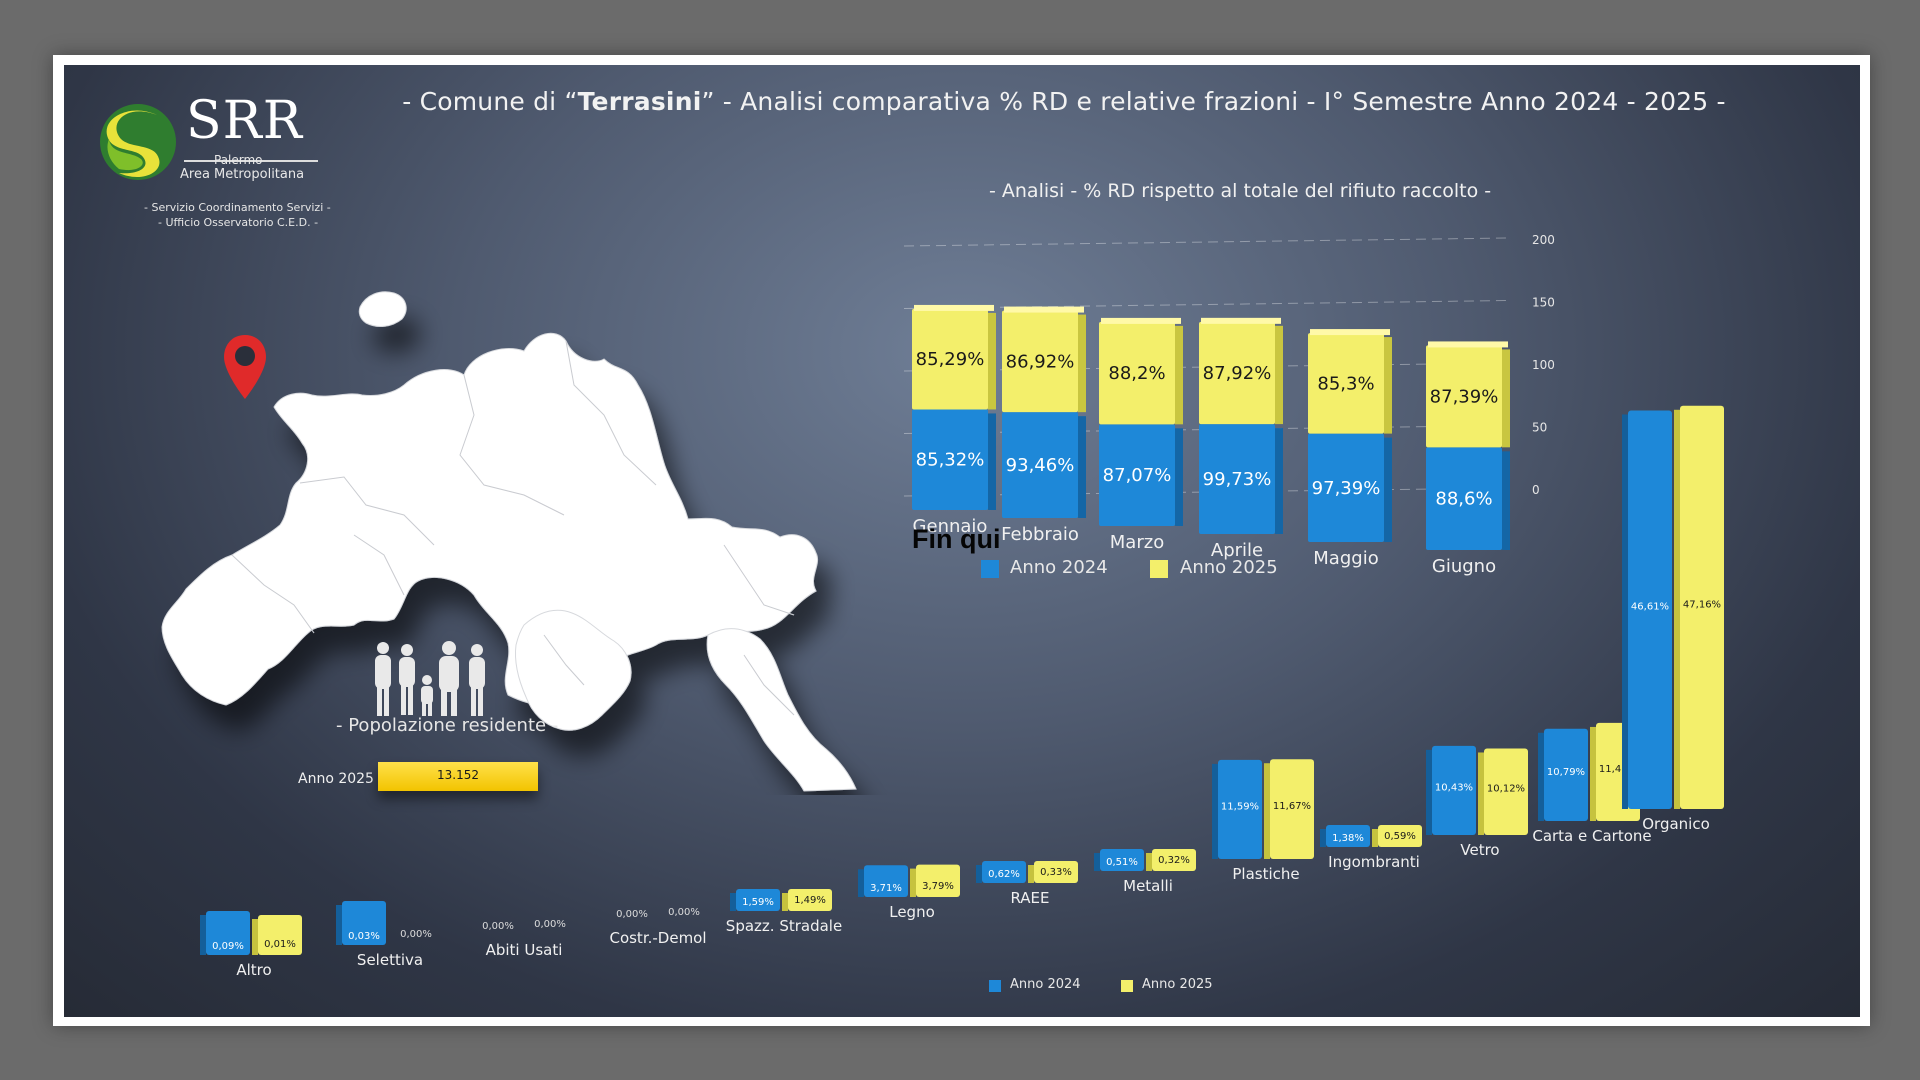 The image size is (1920, 1080). I want to click on logo-subtitle-area: Area Metropolitana, so click(242, 174).